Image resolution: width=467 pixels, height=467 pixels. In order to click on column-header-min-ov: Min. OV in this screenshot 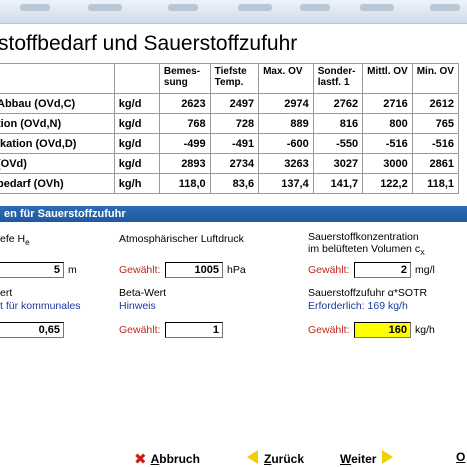, I will do `click(435, 78)`.